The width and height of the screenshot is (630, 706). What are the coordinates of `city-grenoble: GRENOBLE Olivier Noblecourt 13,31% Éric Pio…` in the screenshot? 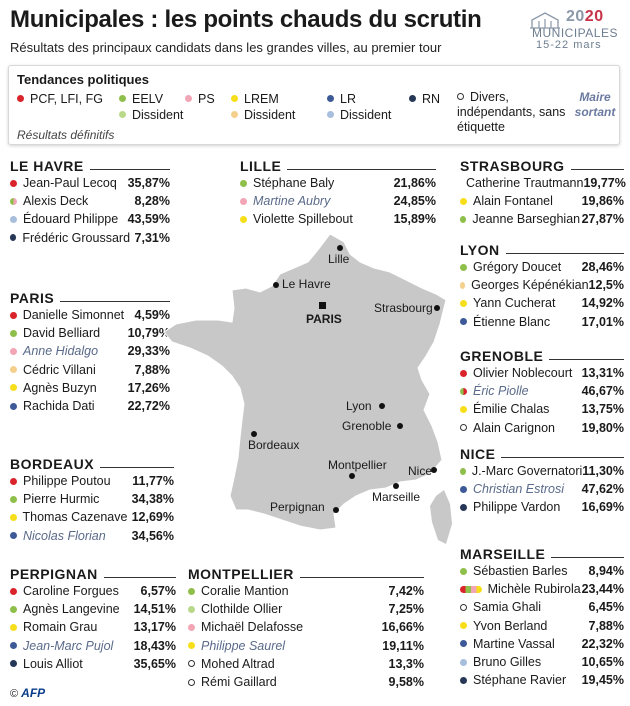 It's located at (542, 391).